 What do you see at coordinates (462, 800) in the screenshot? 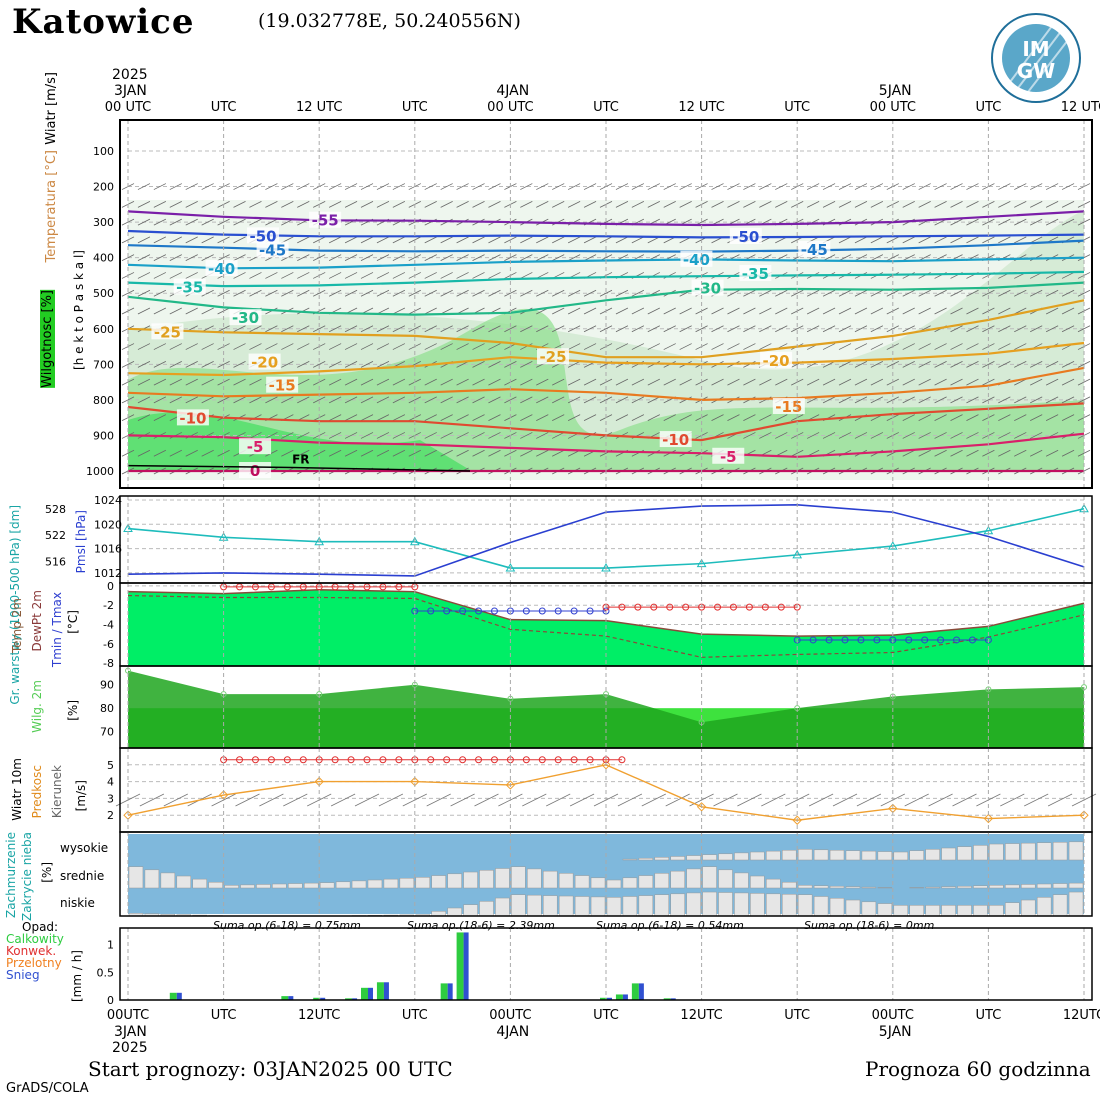
I see `wind-dir-barb` at bounding box center [462, 800].